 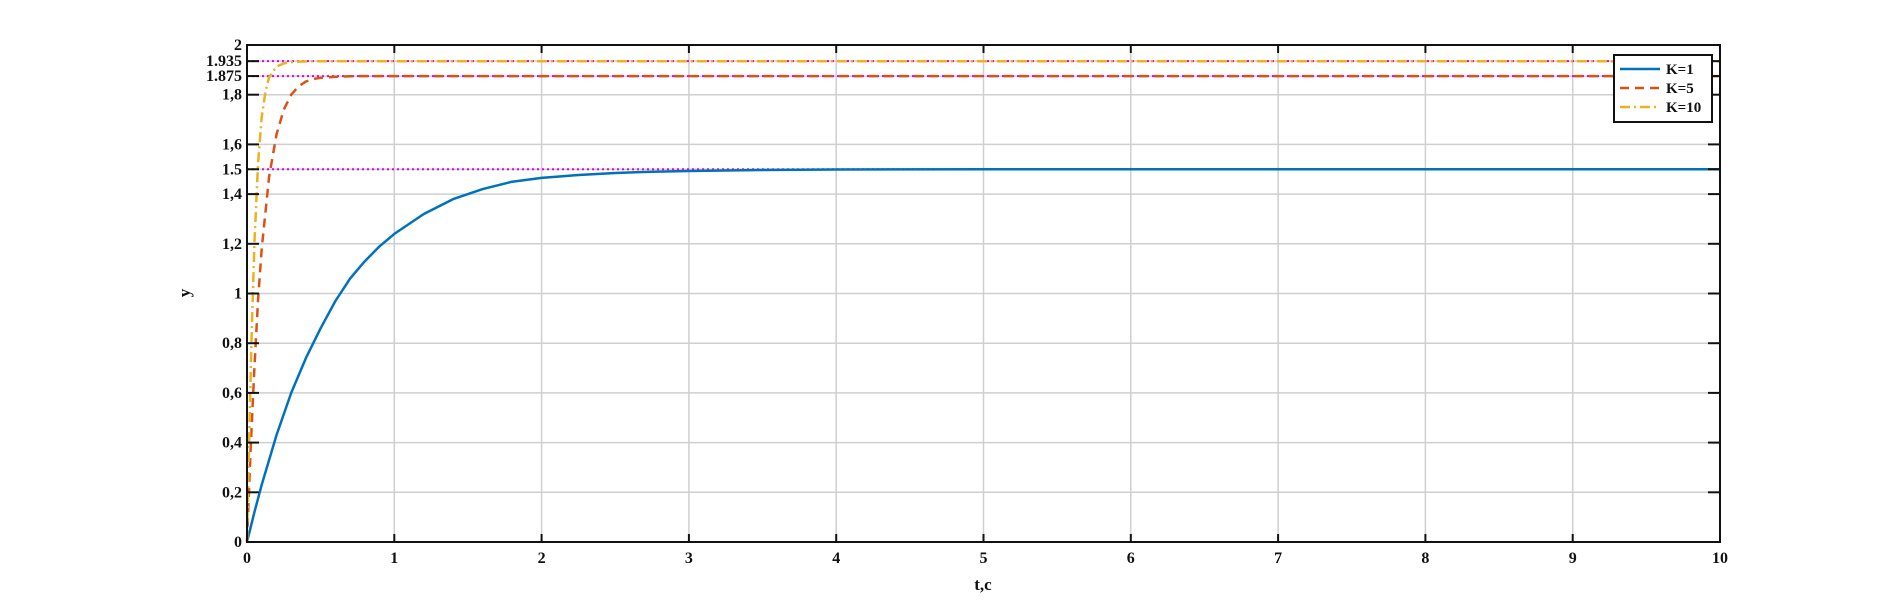 I want to click on legend-label: K=5, so click(x=1680, y=89).